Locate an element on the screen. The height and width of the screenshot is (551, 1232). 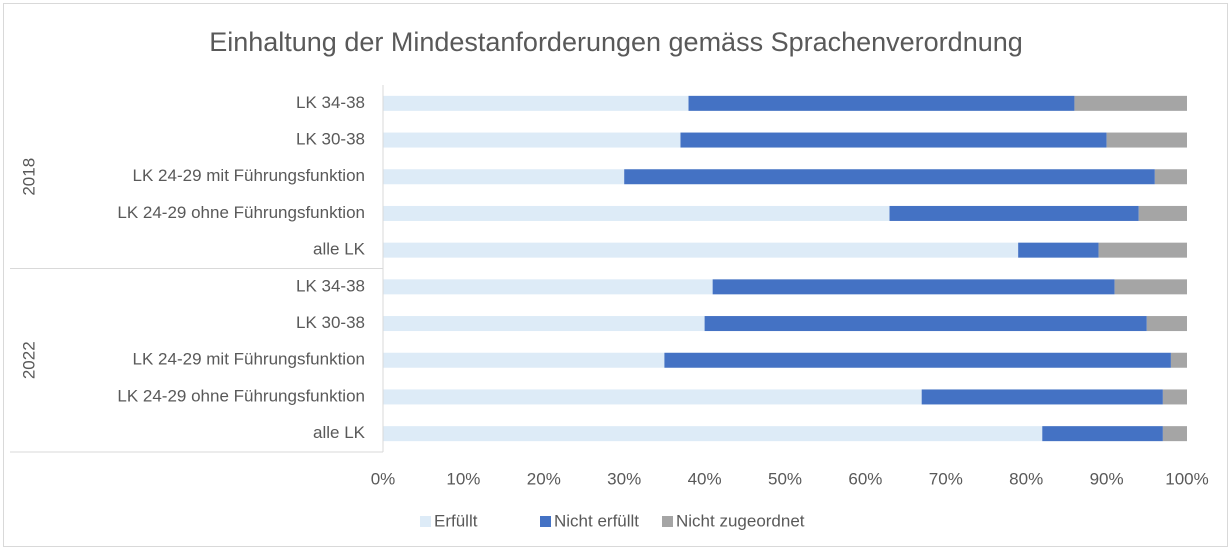
x-tick-label: 70% is located at coordinates (946, 478).